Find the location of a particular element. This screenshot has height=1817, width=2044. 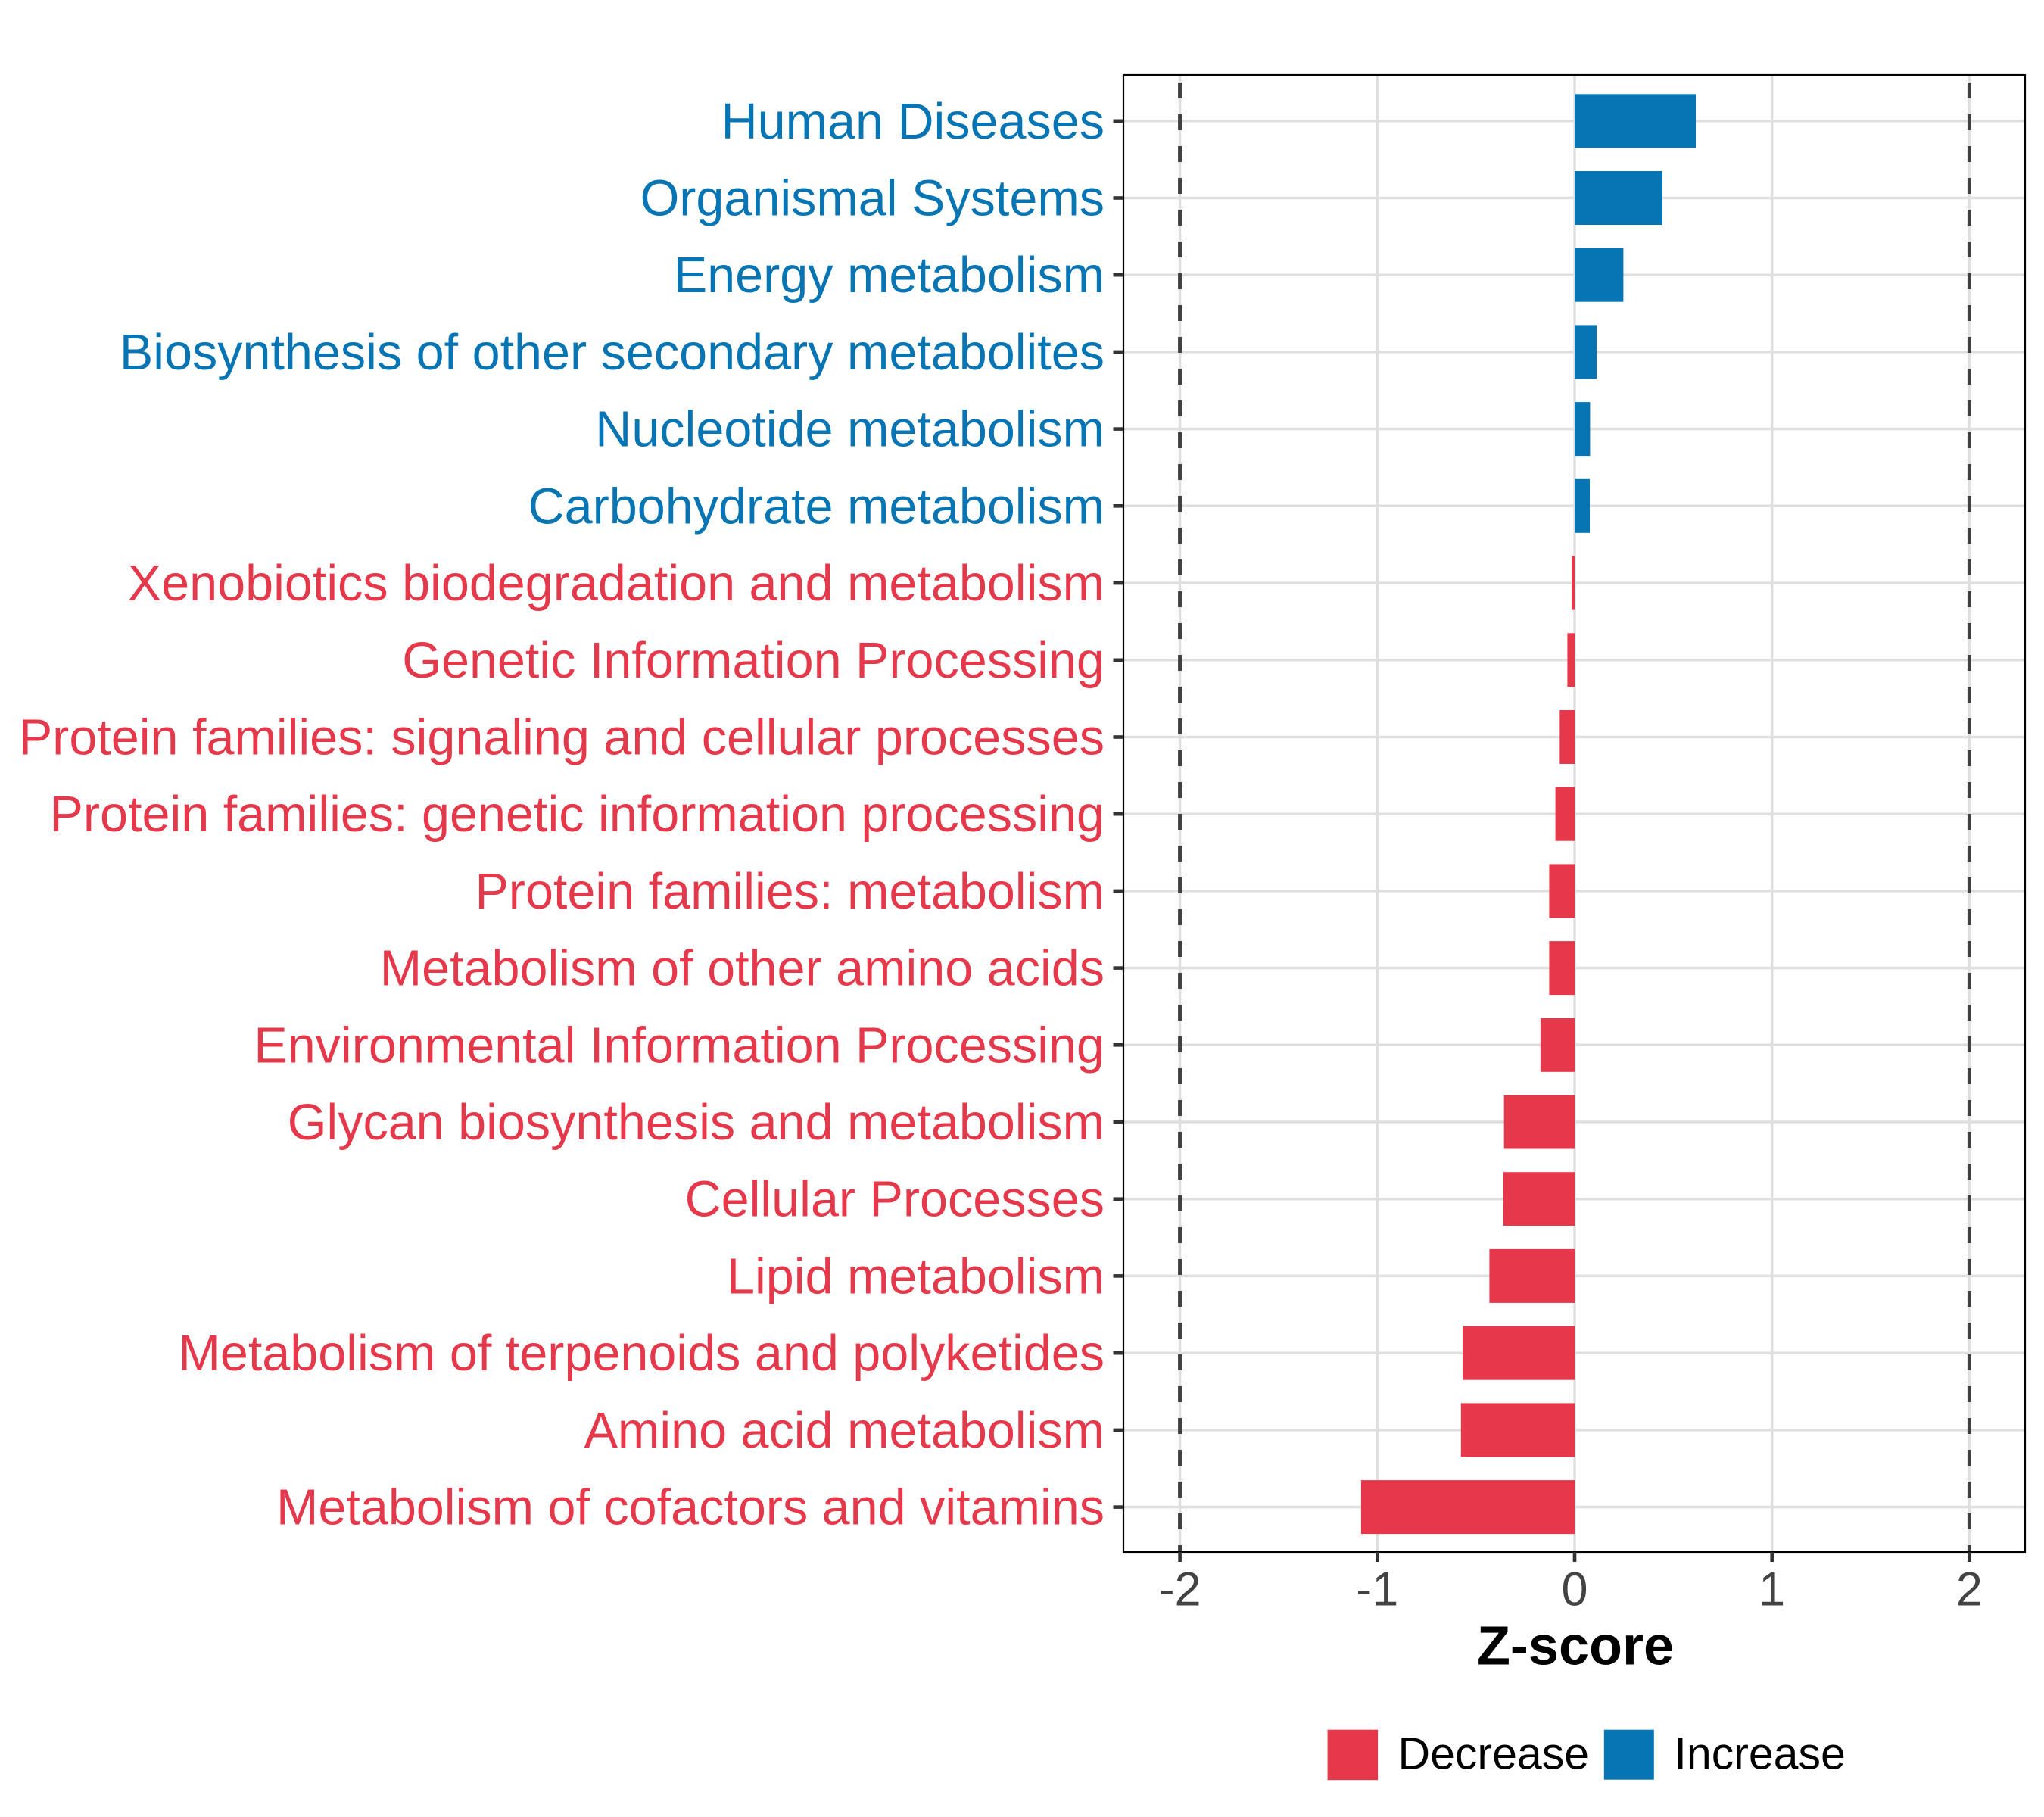

svg-text: Protein families: metabolism is located at coordinates (790, 892).